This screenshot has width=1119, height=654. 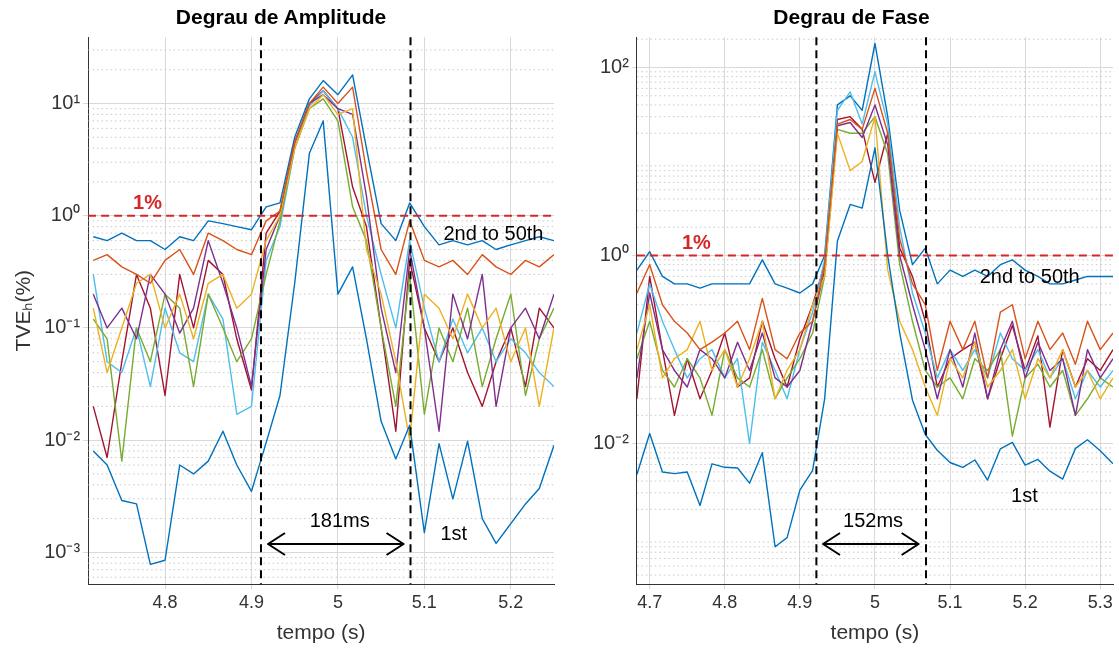 What do you see at coordinates (66, 102) in the screenshot?
I see `y-tick-label: 10¹` at bounding box center [66, 102].